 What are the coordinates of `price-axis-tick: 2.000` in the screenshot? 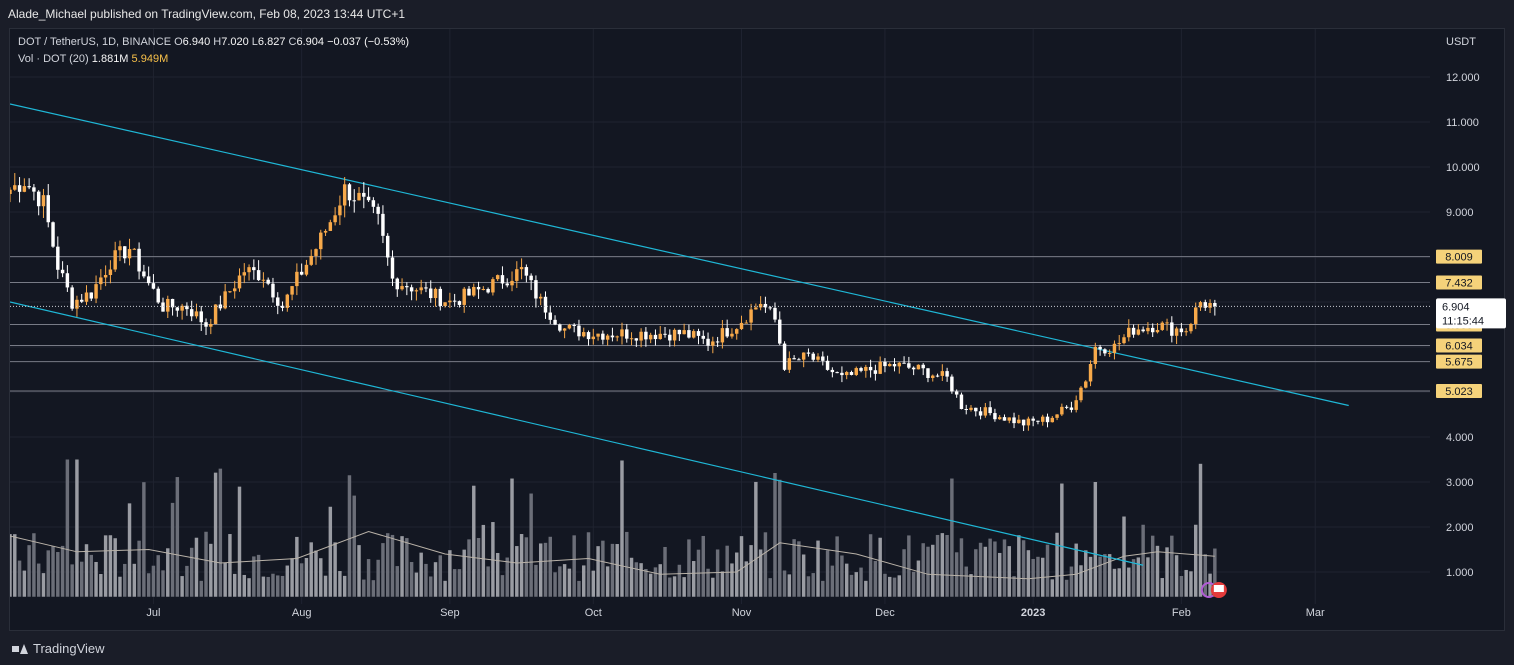 It's located at (1460, 528).